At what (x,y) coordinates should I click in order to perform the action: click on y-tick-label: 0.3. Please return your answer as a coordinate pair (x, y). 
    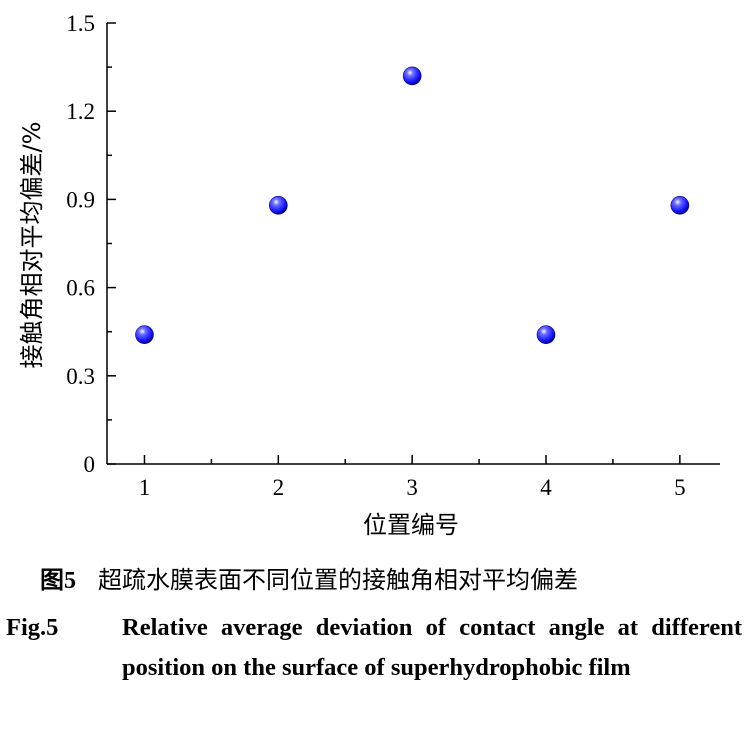
    Looking at the image, I should click on (80, 376).